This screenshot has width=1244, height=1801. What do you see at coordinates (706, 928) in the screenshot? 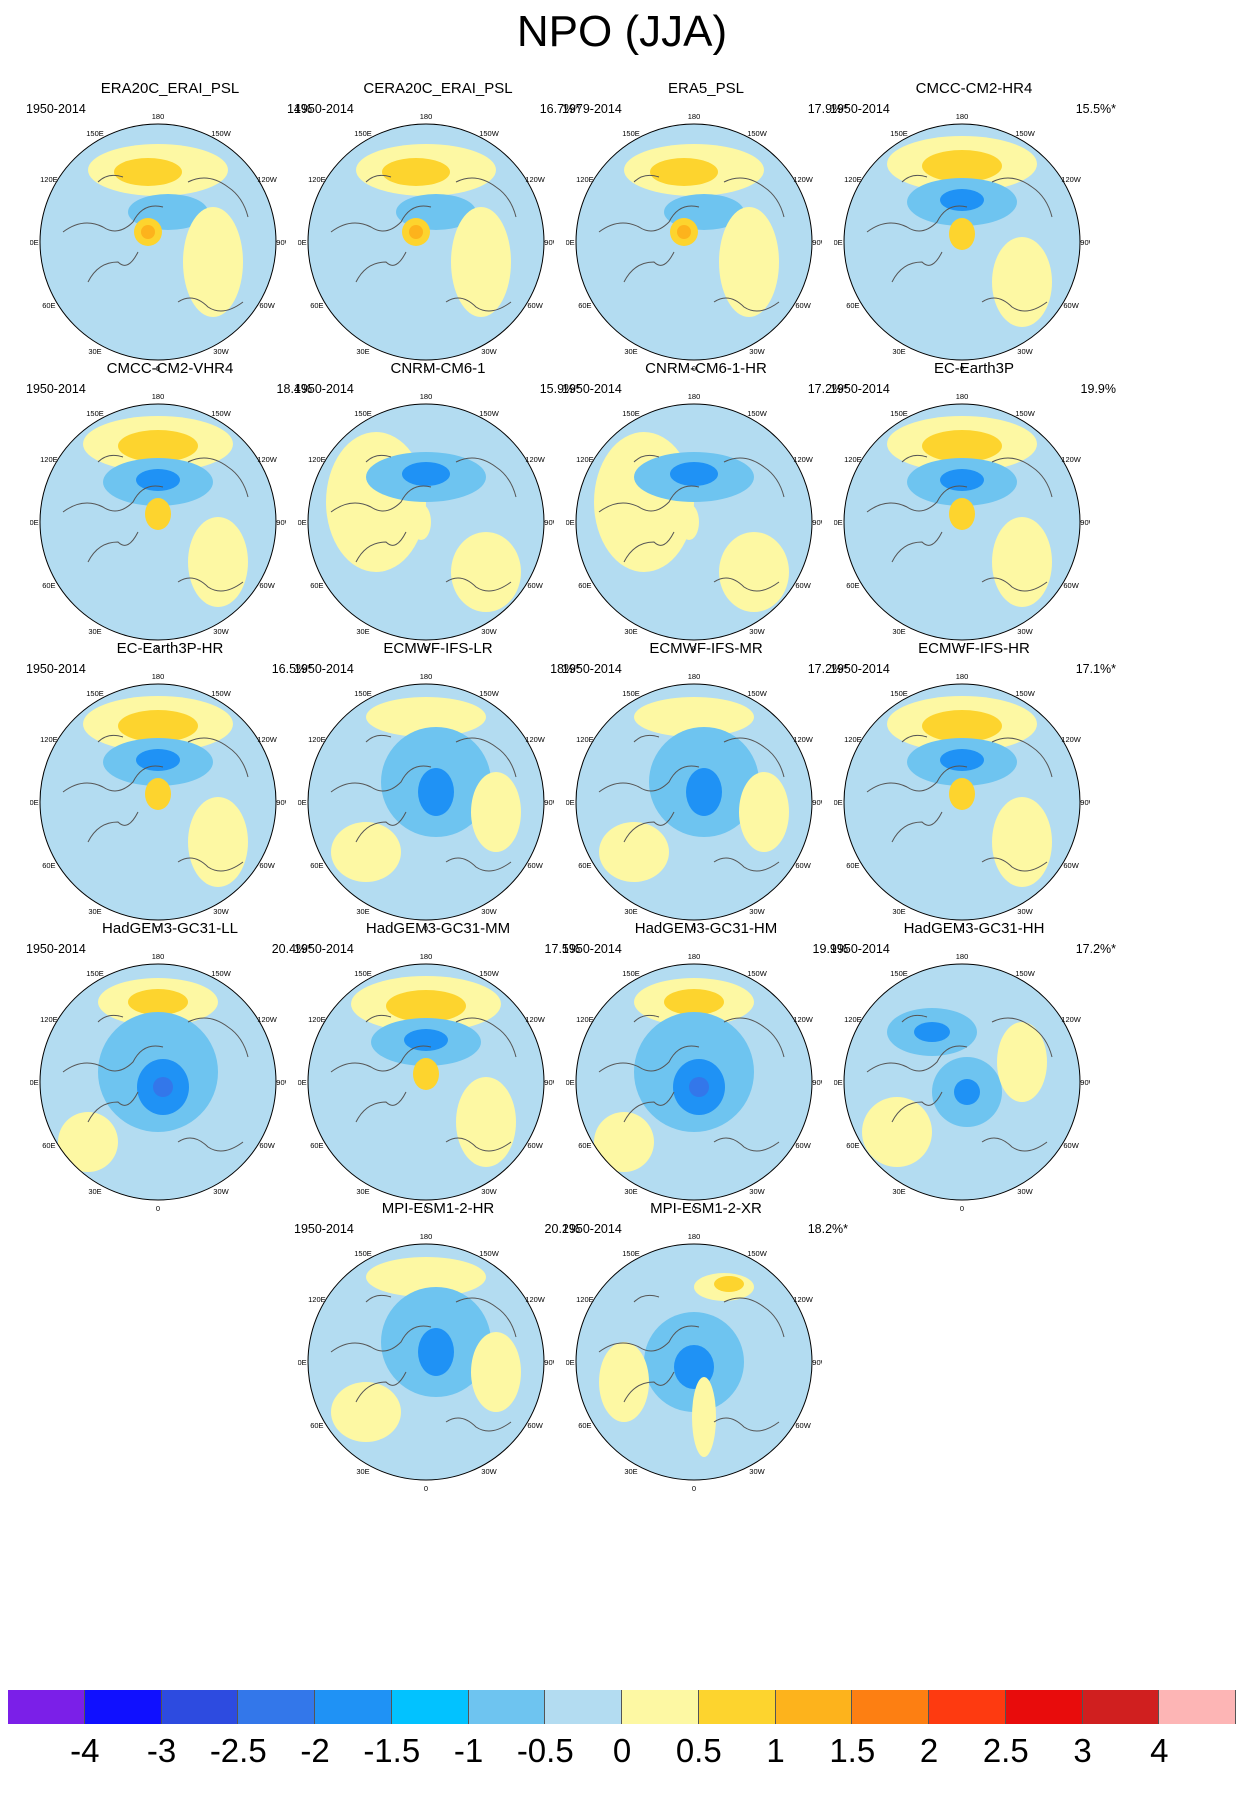
I see `panel-title: HadGEM3-GC31-HM` at bounding box center [706, 928].